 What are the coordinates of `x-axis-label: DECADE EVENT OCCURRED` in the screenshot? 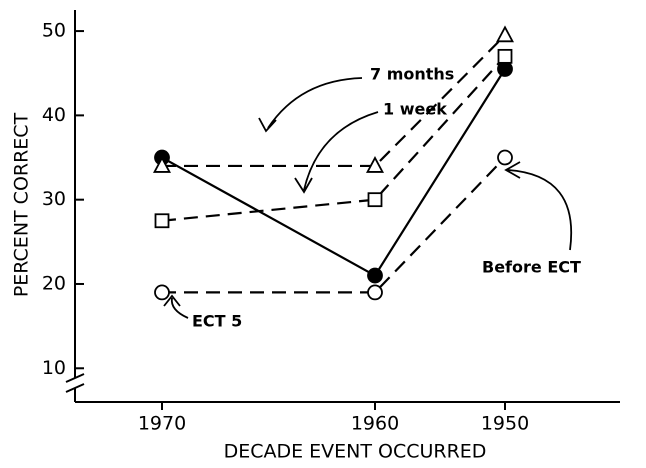 It's located at (355, 452).